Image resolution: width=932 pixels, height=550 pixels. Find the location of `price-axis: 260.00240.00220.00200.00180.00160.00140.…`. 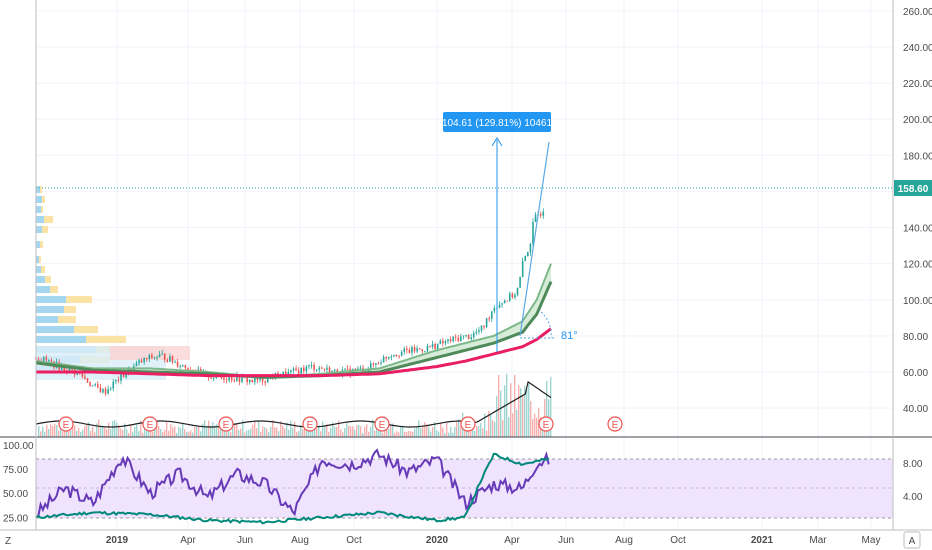

price-axis: 260.00240.00220.00200.00180.00160.00140.… is located at coordinates (917, 211).